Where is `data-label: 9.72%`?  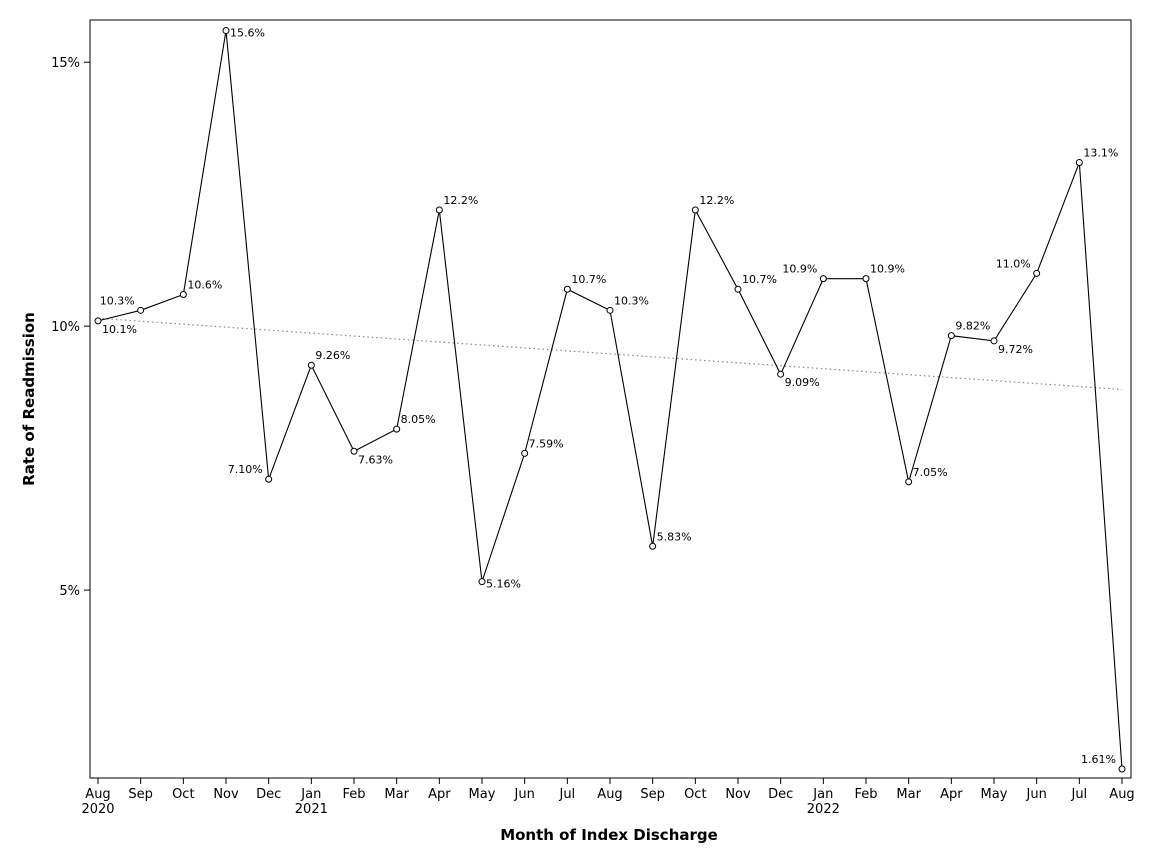 data-label: 9.72% is located at coordinates (1015, 349).